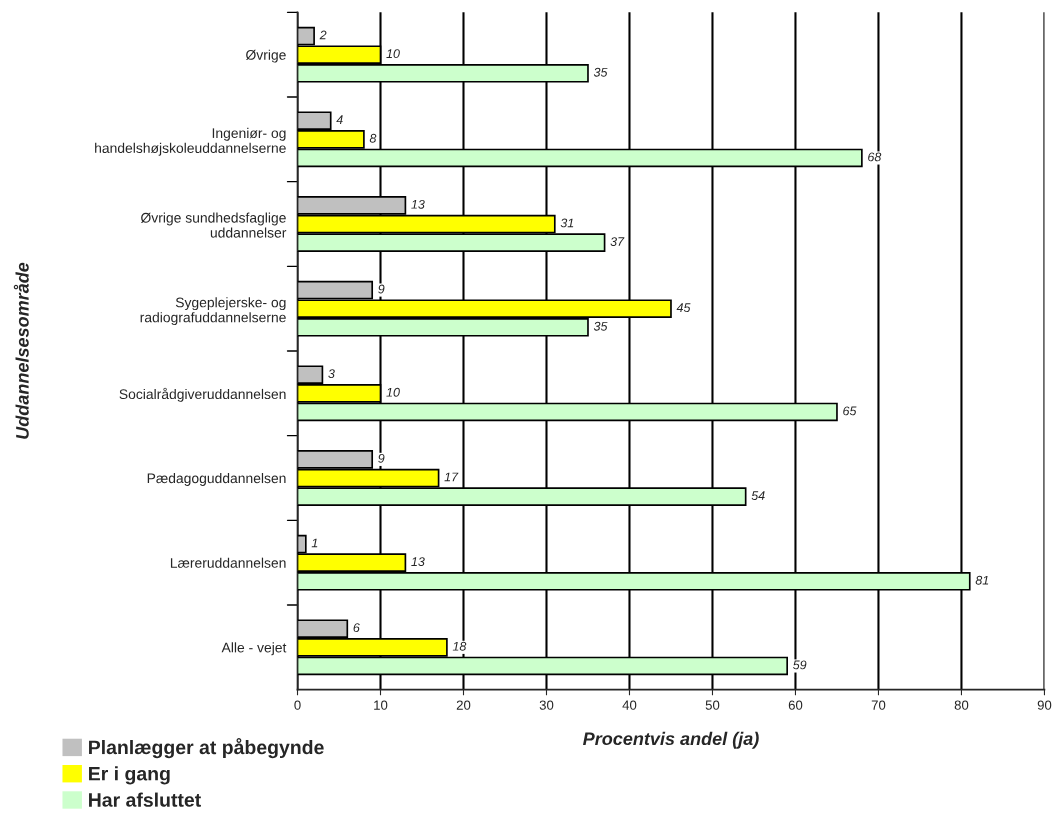  What do you see at coordinates (961, 705) in the screenshot?
I see `x-tick-label: 80` at bounding box center [961, 705].